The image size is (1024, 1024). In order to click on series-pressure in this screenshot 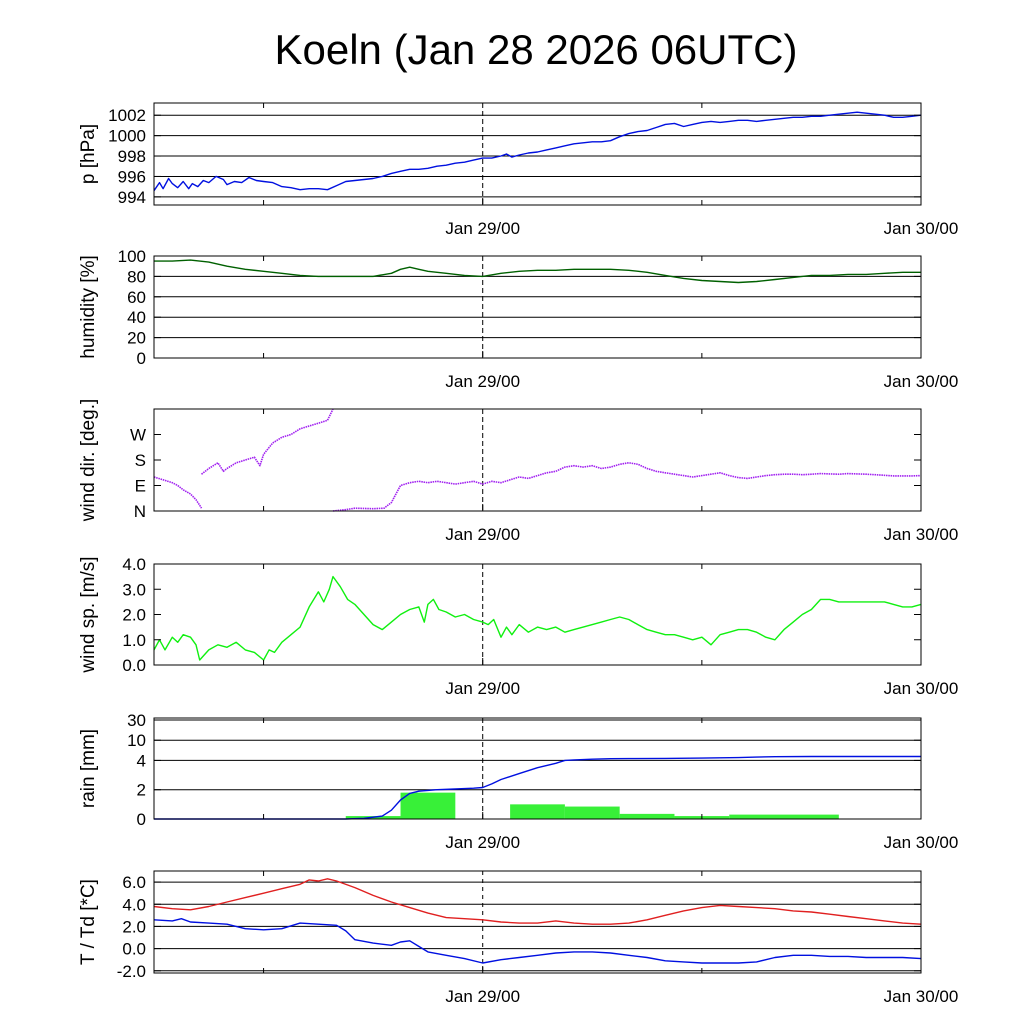, I will do `click(537, 151)`.